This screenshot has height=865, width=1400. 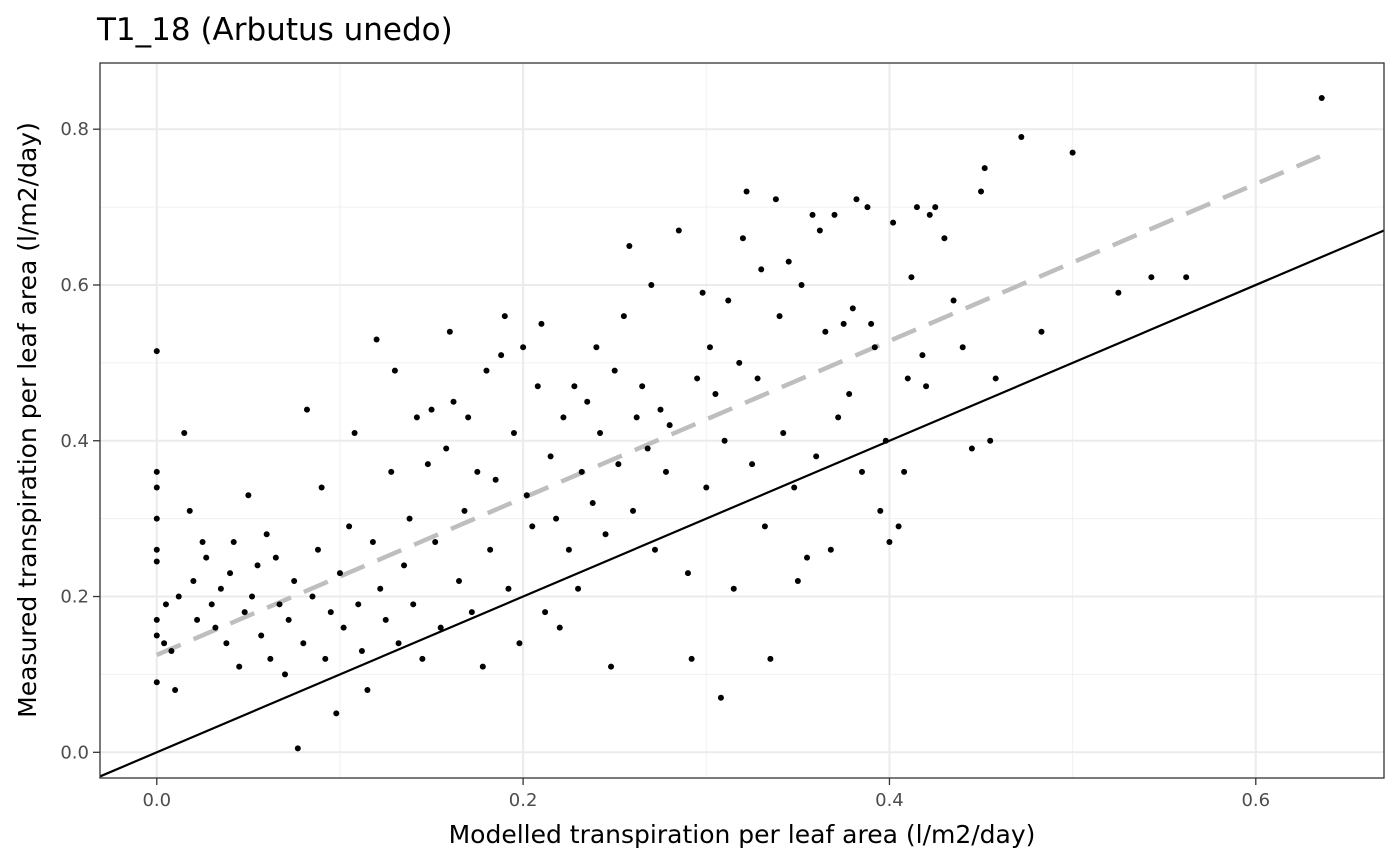 I want to click on x-tick-label: 0.4, so click(x=889, y=800).